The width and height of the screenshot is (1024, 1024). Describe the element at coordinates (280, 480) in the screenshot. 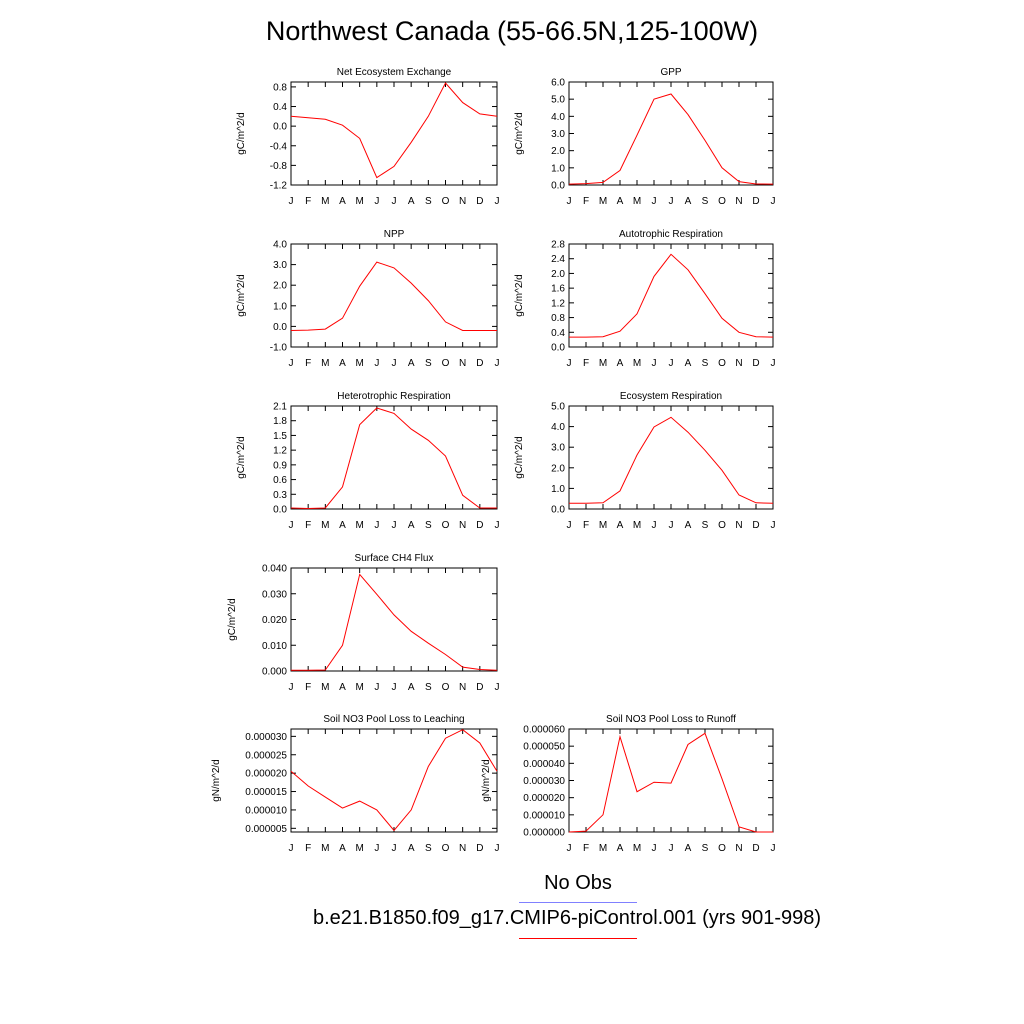

I see `y-tick-label: 0.6` at that location.